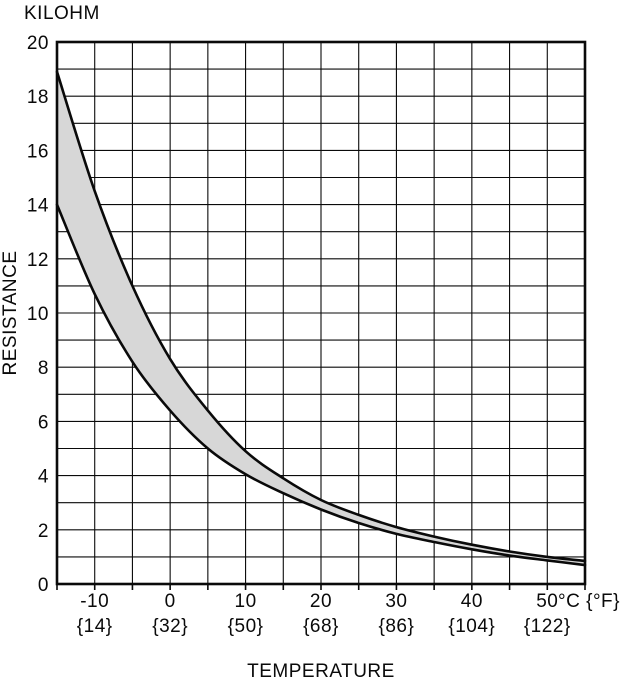 The width and height of the screenshot is (639, 694). I want to click on x-tick-label-celsius: 10, so click(246, 601).